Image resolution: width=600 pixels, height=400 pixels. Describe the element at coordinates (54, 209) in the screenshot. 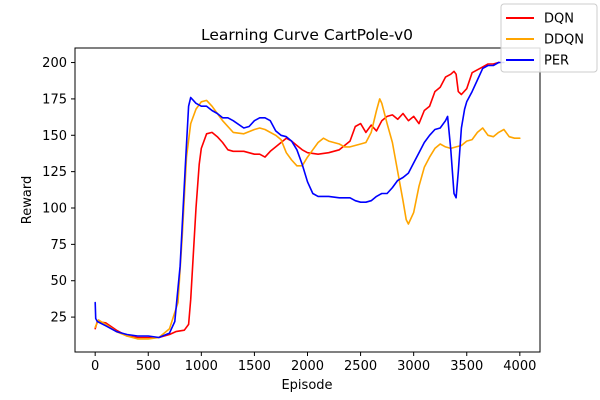

I see `y-tick-label: 100` at that location.